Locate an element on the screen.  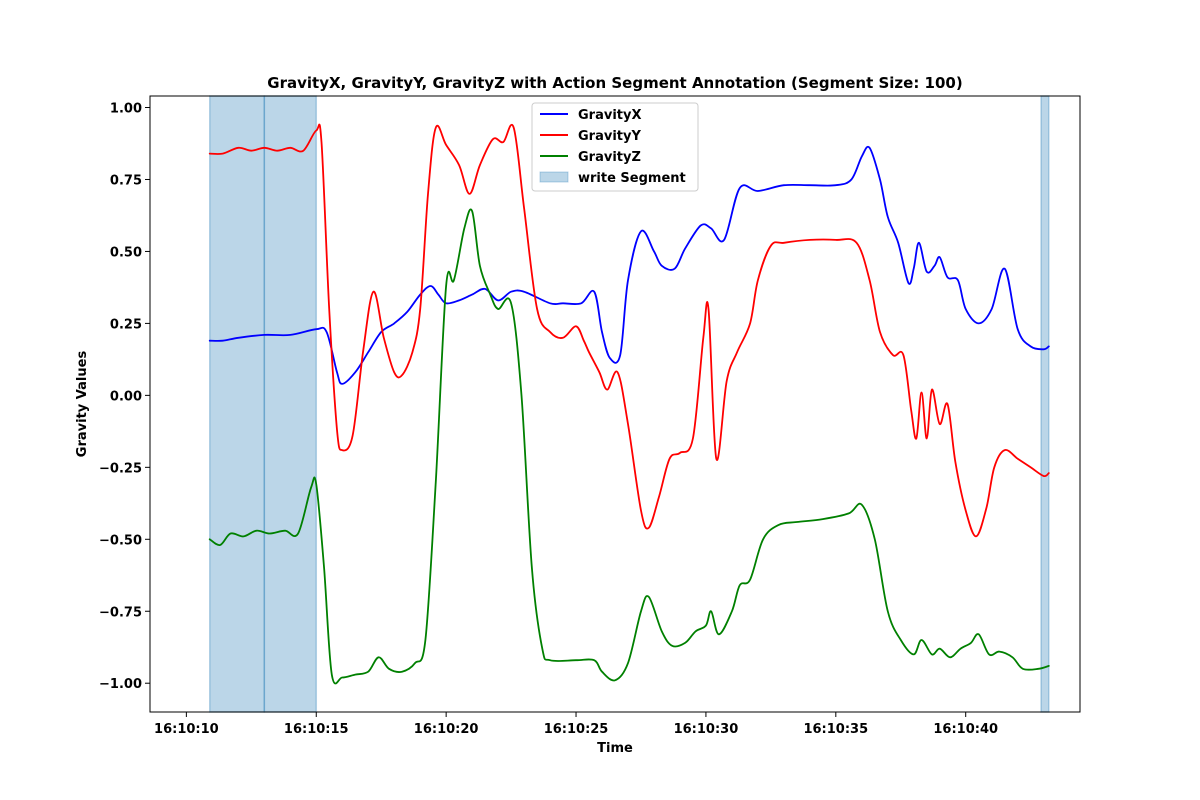
x-axis-label: Time is located at coordinates (615, 748).